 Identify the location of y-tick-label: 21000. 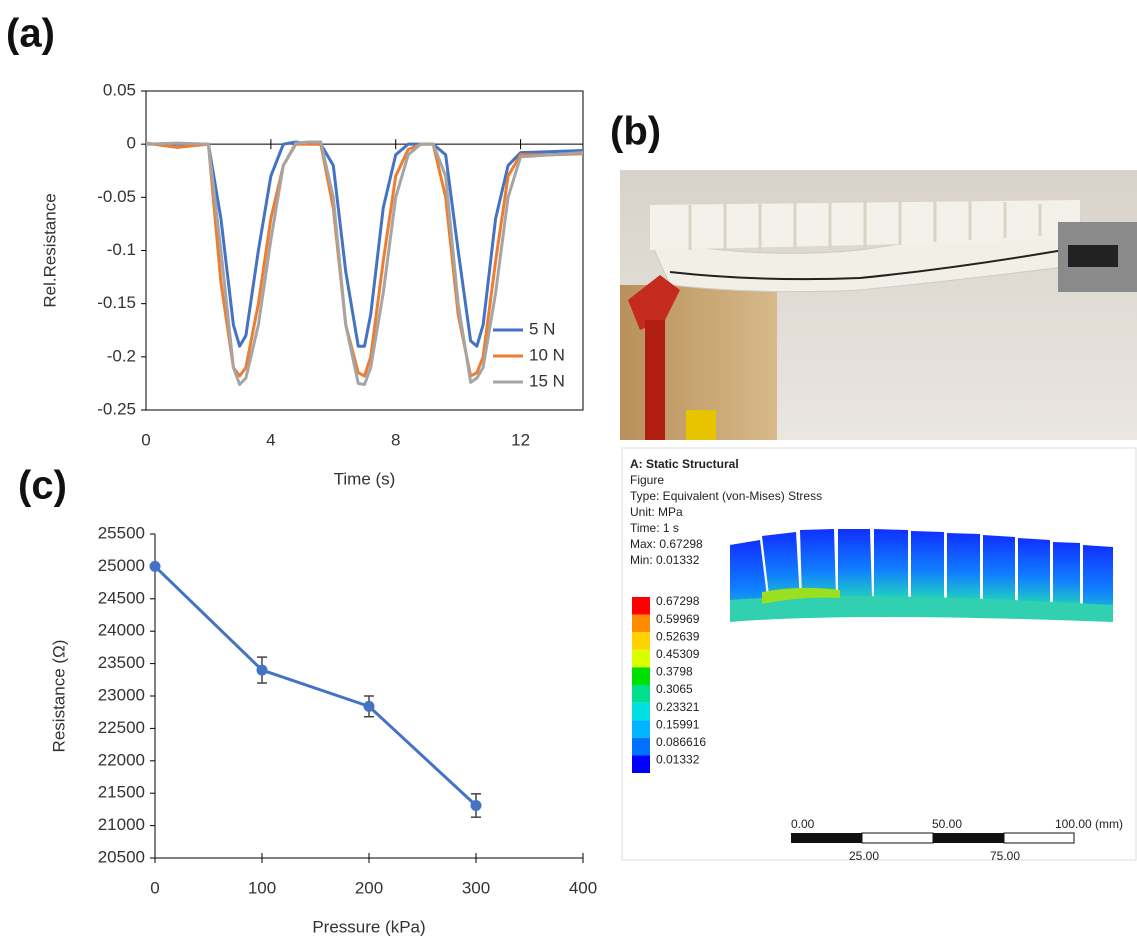
(121, 824).